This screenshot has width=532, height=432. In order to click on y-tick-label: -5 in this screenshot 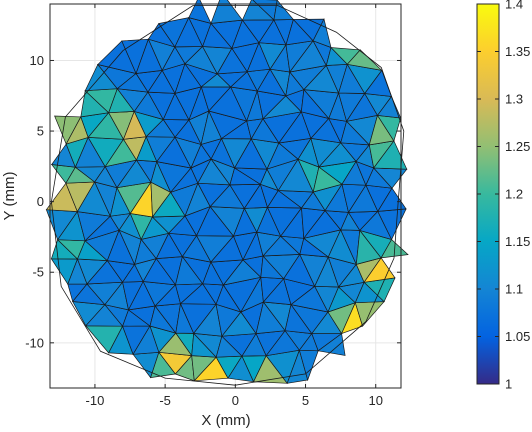, I will do `click(38, 272)`.